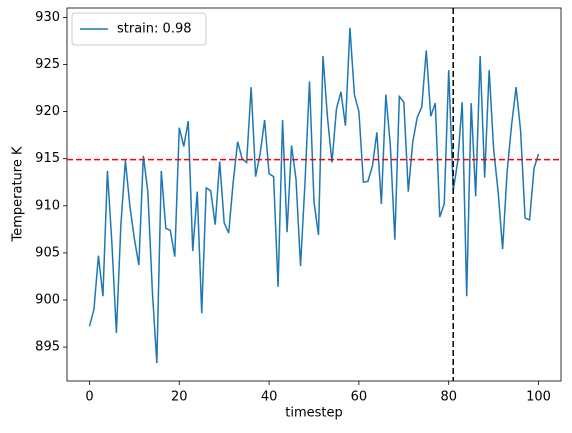 This screenshot has width=572, height=433. What do you see at coordinates (359, 397) in the screenshot?
I see `x-tick-label: 60` at bounding box center [359, 397].